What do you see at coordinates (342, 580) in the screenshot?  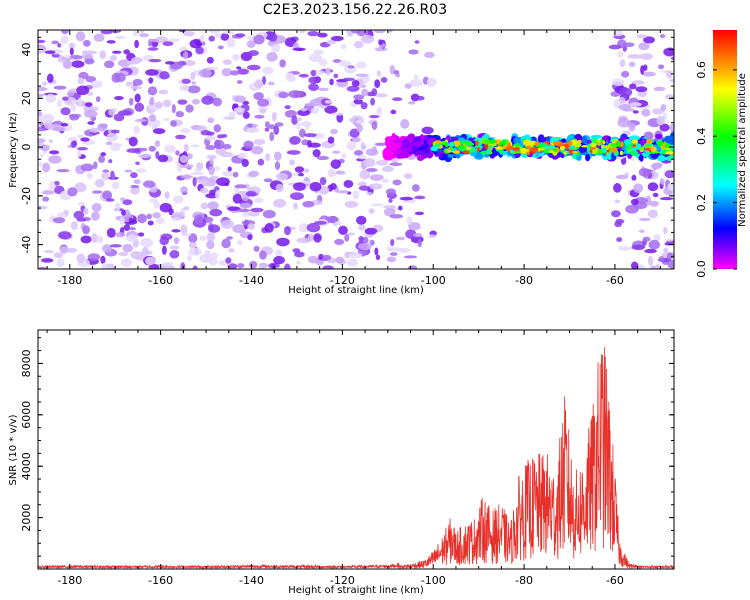 I see `snr-x-tick-label: -120` at bounding box center [342, 580].